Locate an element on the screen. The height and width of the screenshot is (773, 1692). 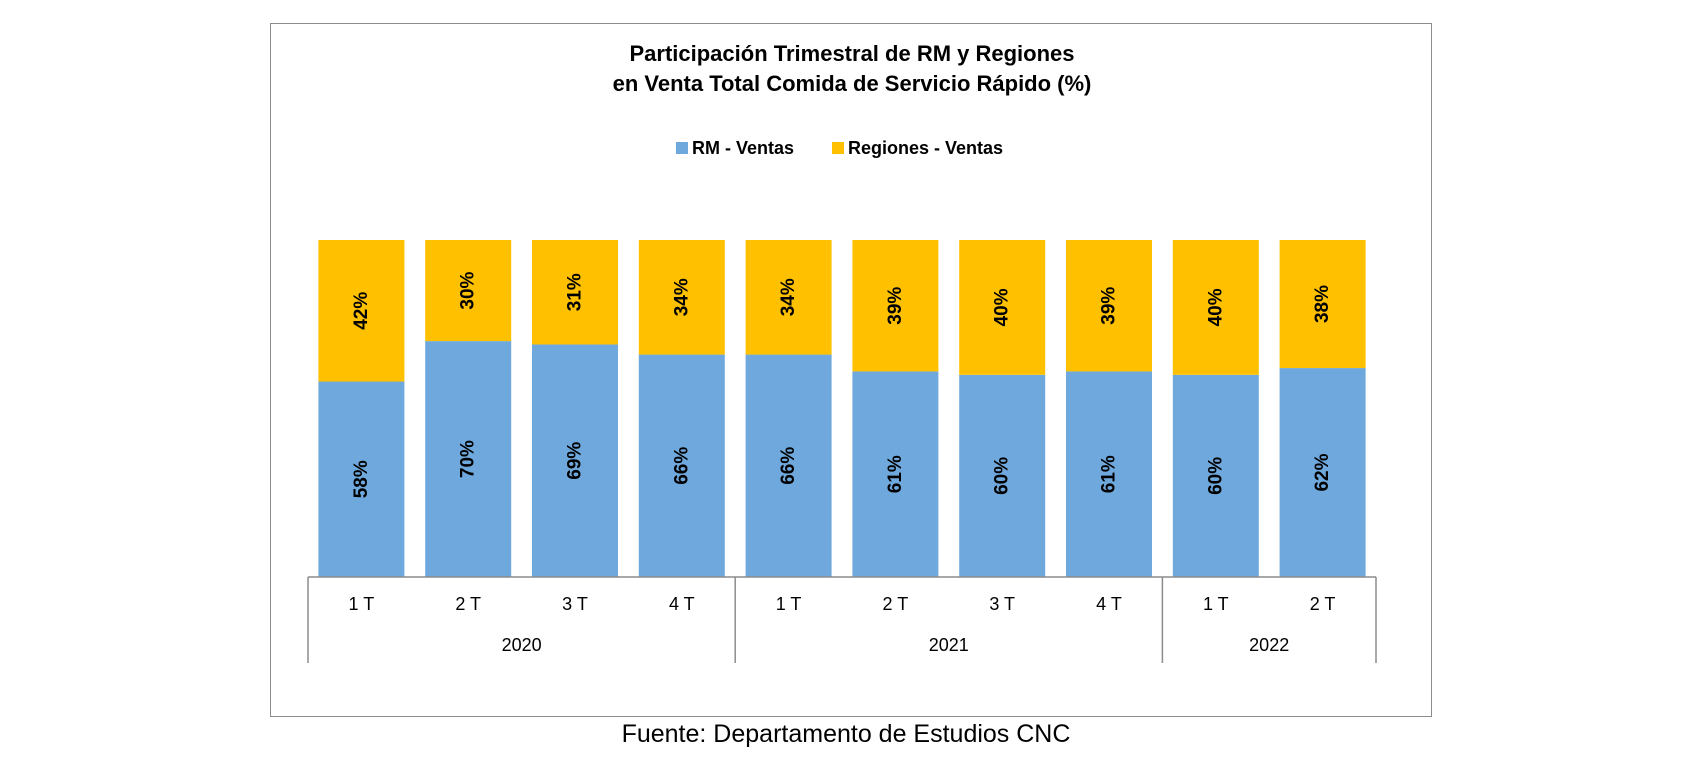
x-tick-label-9: 2 T is located at coordinates (1323, 604).